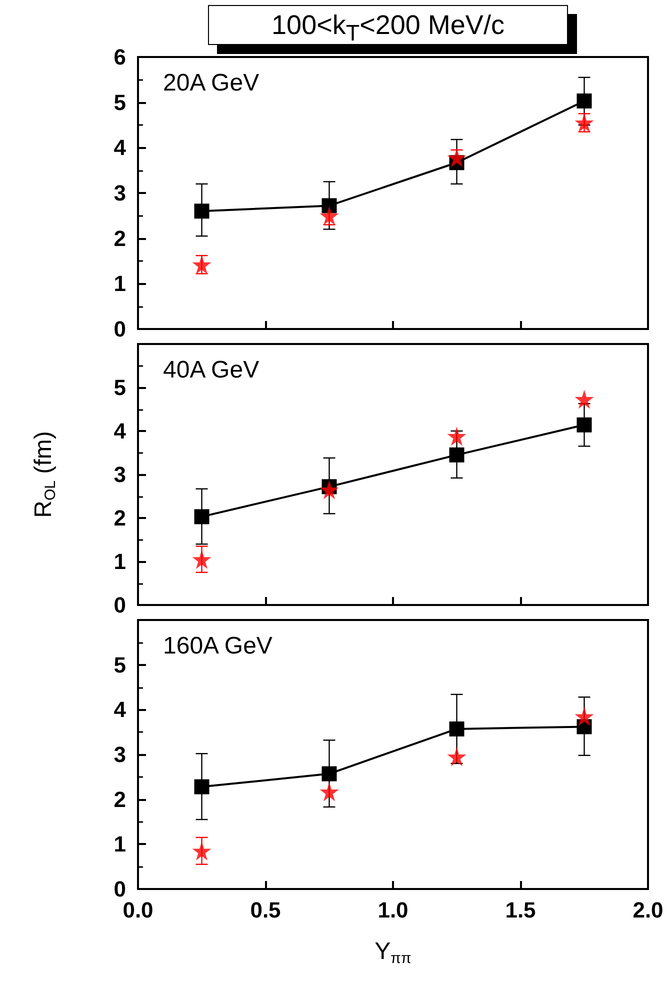 Image resolution: width=670 pixels, height=989 pixels. What do you see at coordinates (217, 646) in the screenshot?
I see `annotation: 160A GeV` at bounding box center [217, 646].